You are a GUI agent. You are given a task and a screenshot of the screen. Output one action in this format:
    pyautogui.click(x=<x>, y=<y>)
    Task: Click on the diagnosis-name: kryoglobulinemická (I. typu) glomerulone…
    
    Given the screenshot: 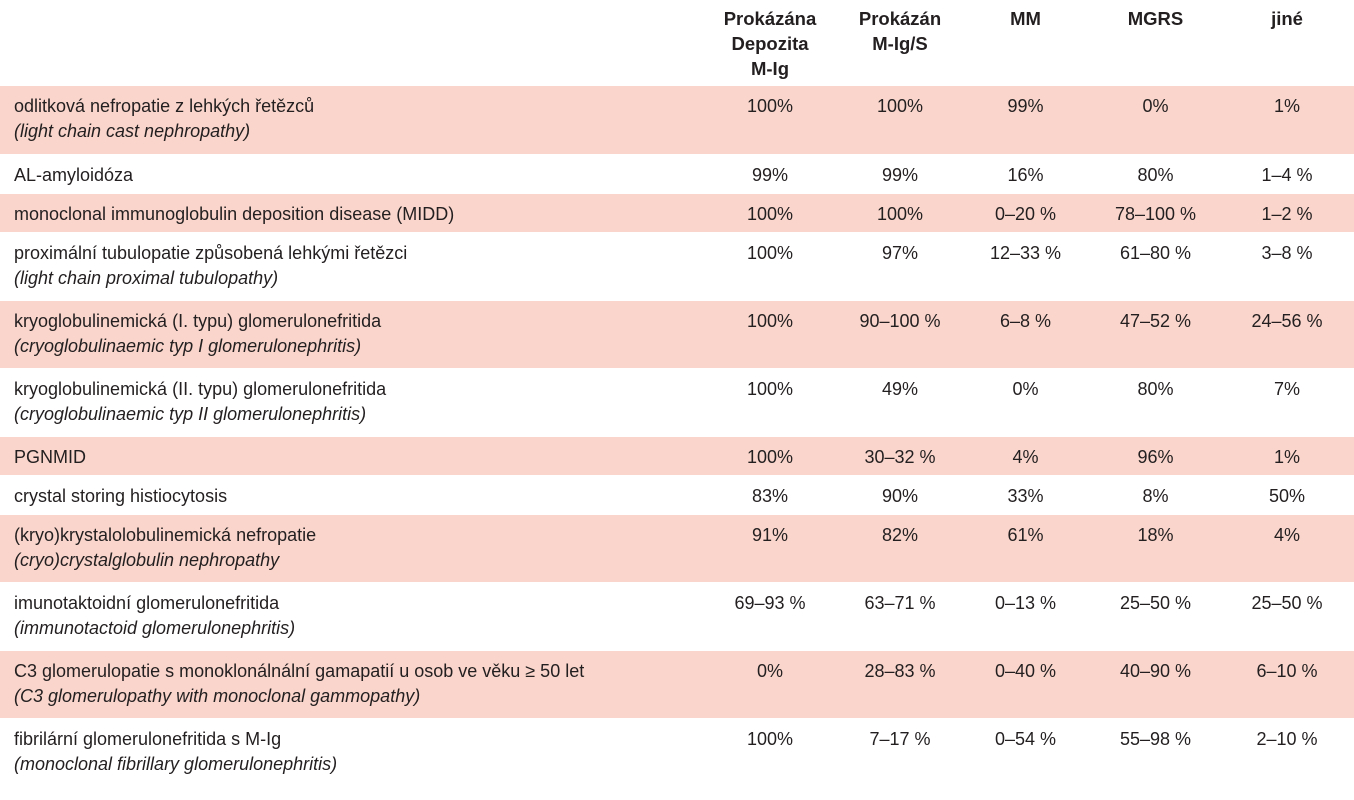 What is the action you would take?
    pyautogui.click(x=198, y=320)
    